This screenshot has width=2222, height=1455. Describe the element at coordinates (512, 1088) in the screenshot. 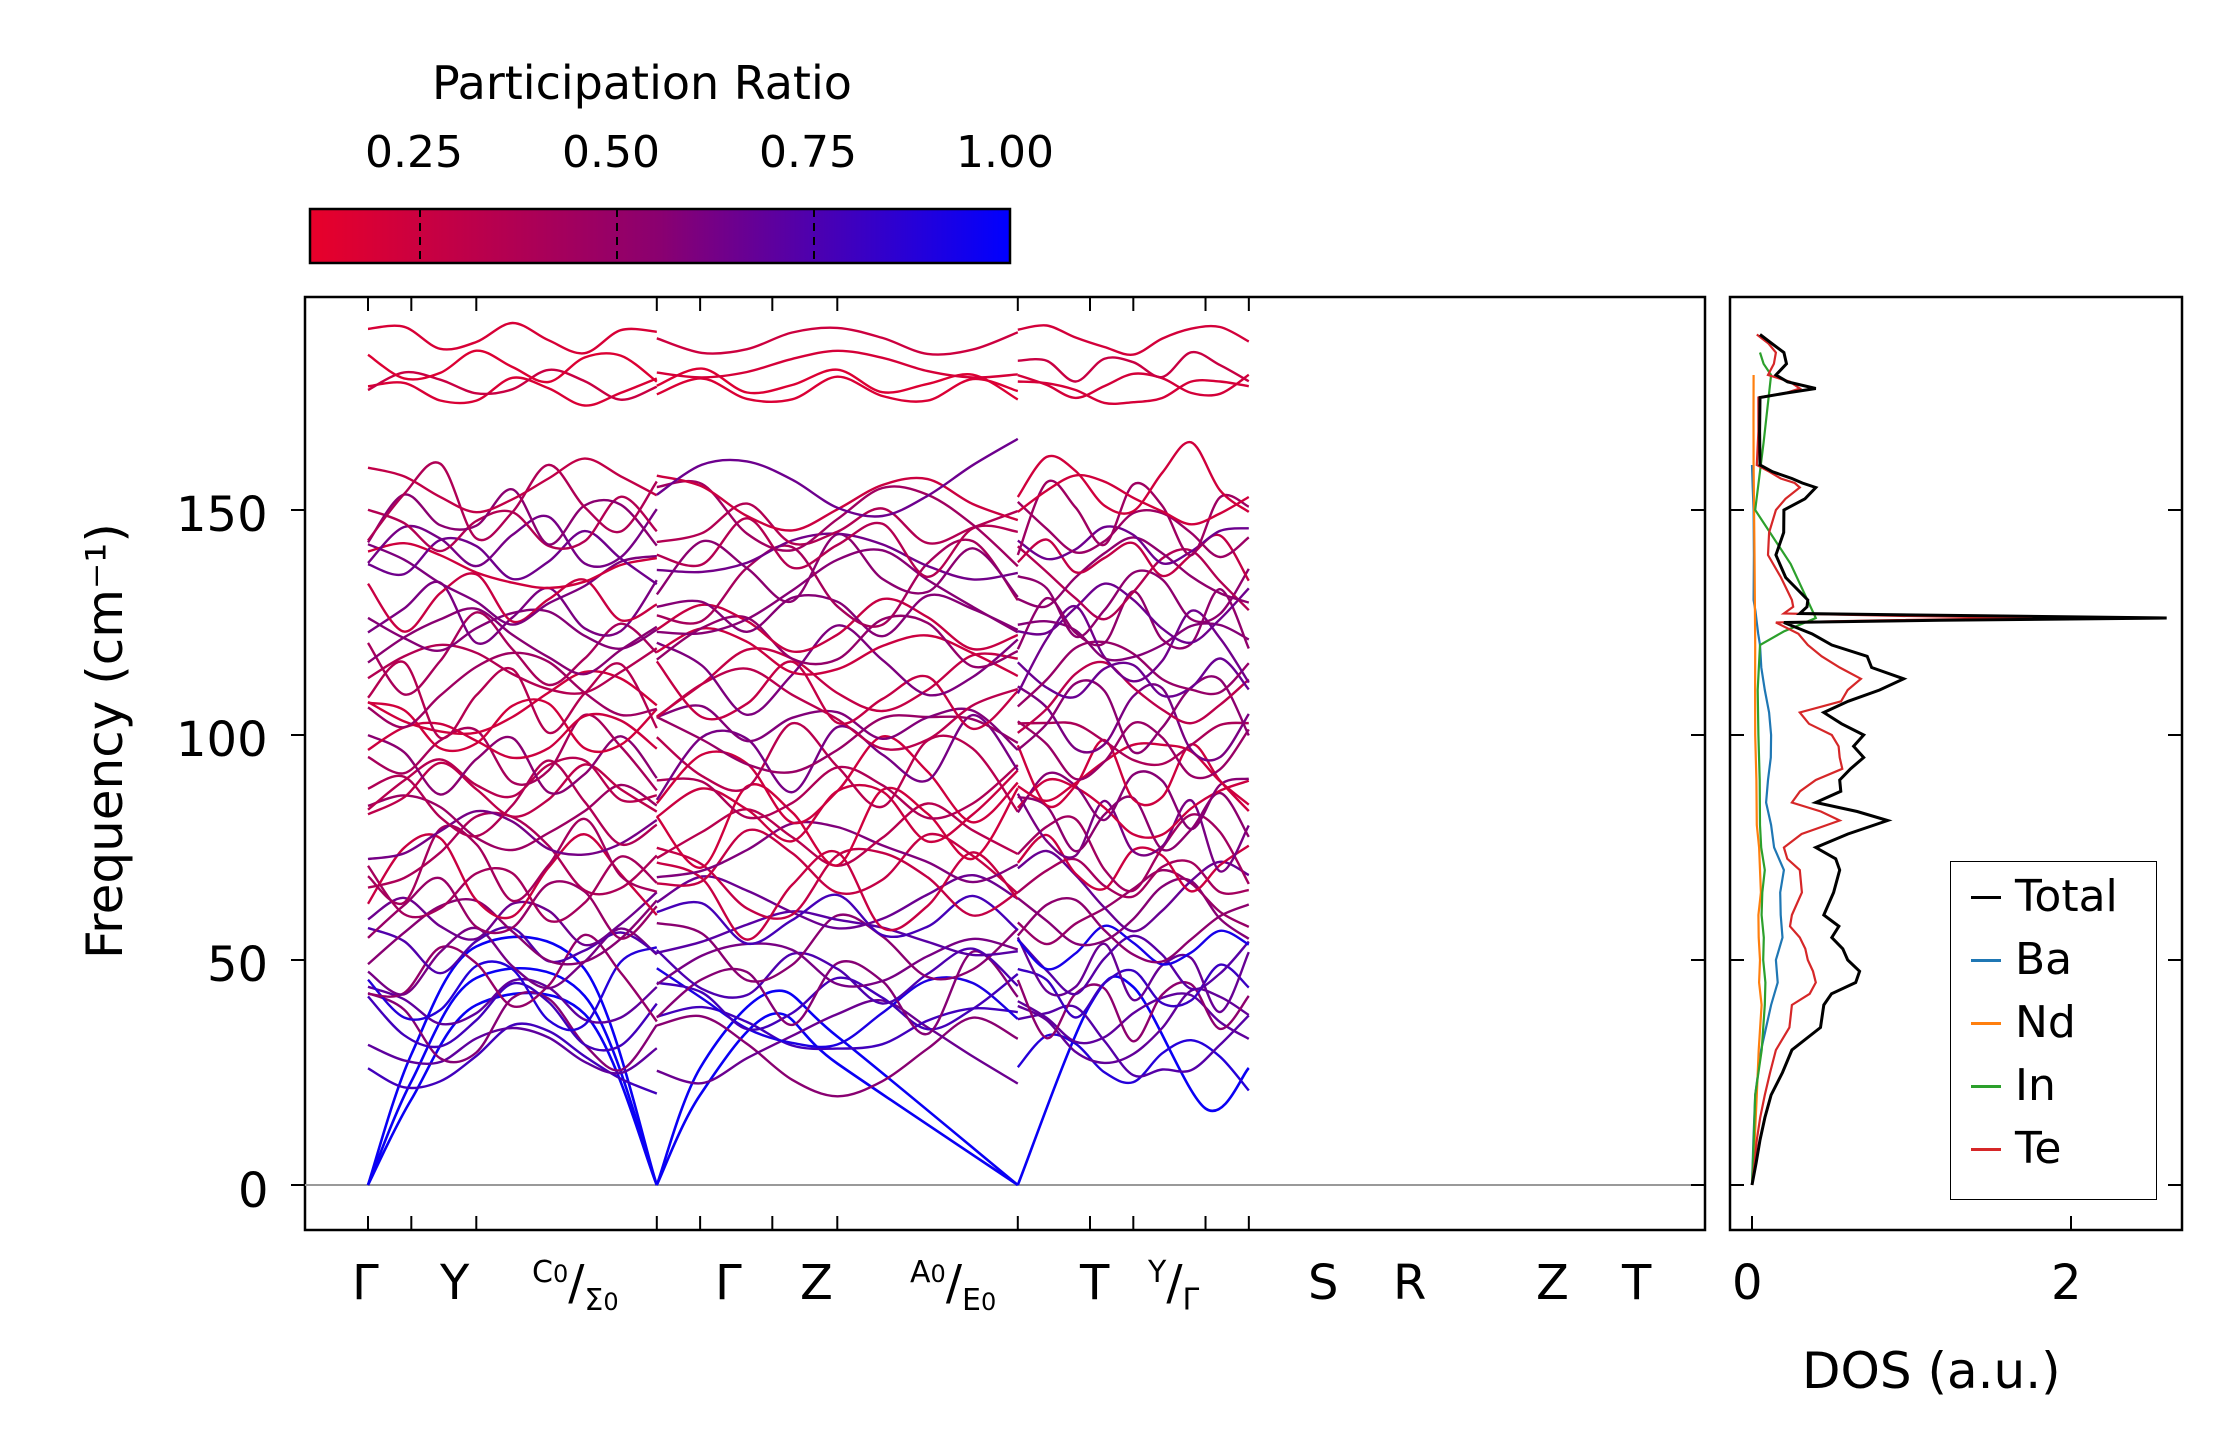

I see `acoustic-branch-TA1` at that location.